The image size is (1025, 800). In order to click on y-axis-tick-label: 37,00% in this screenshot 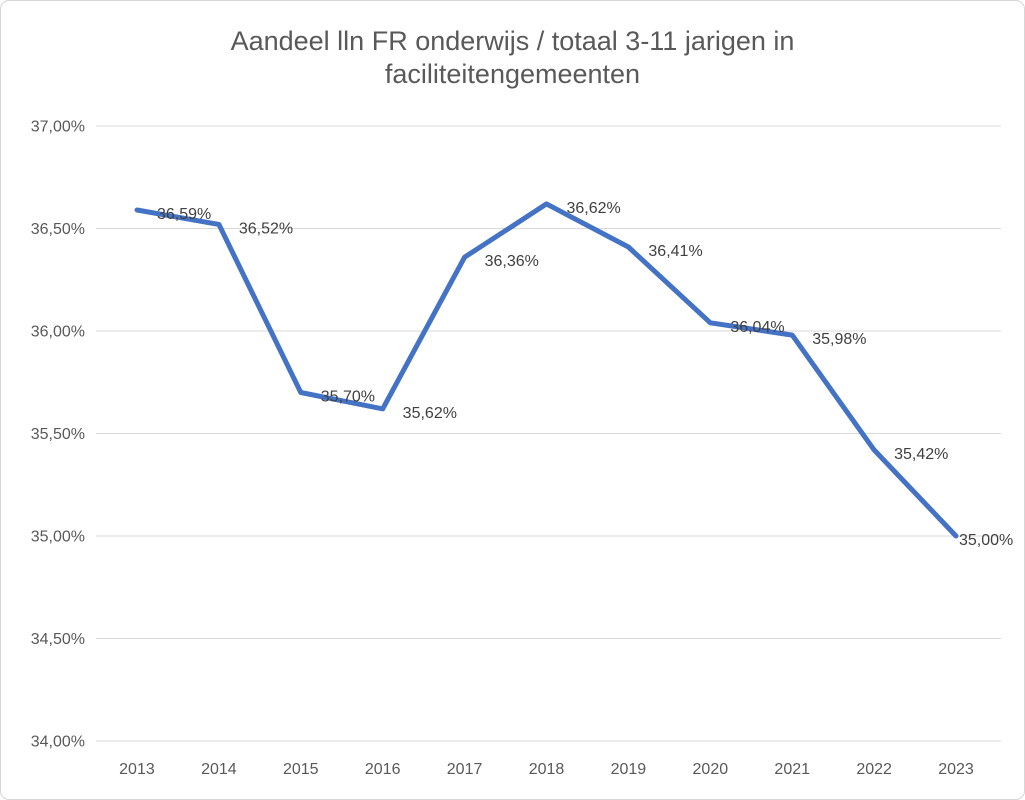, I will do `click(58, 127)`.